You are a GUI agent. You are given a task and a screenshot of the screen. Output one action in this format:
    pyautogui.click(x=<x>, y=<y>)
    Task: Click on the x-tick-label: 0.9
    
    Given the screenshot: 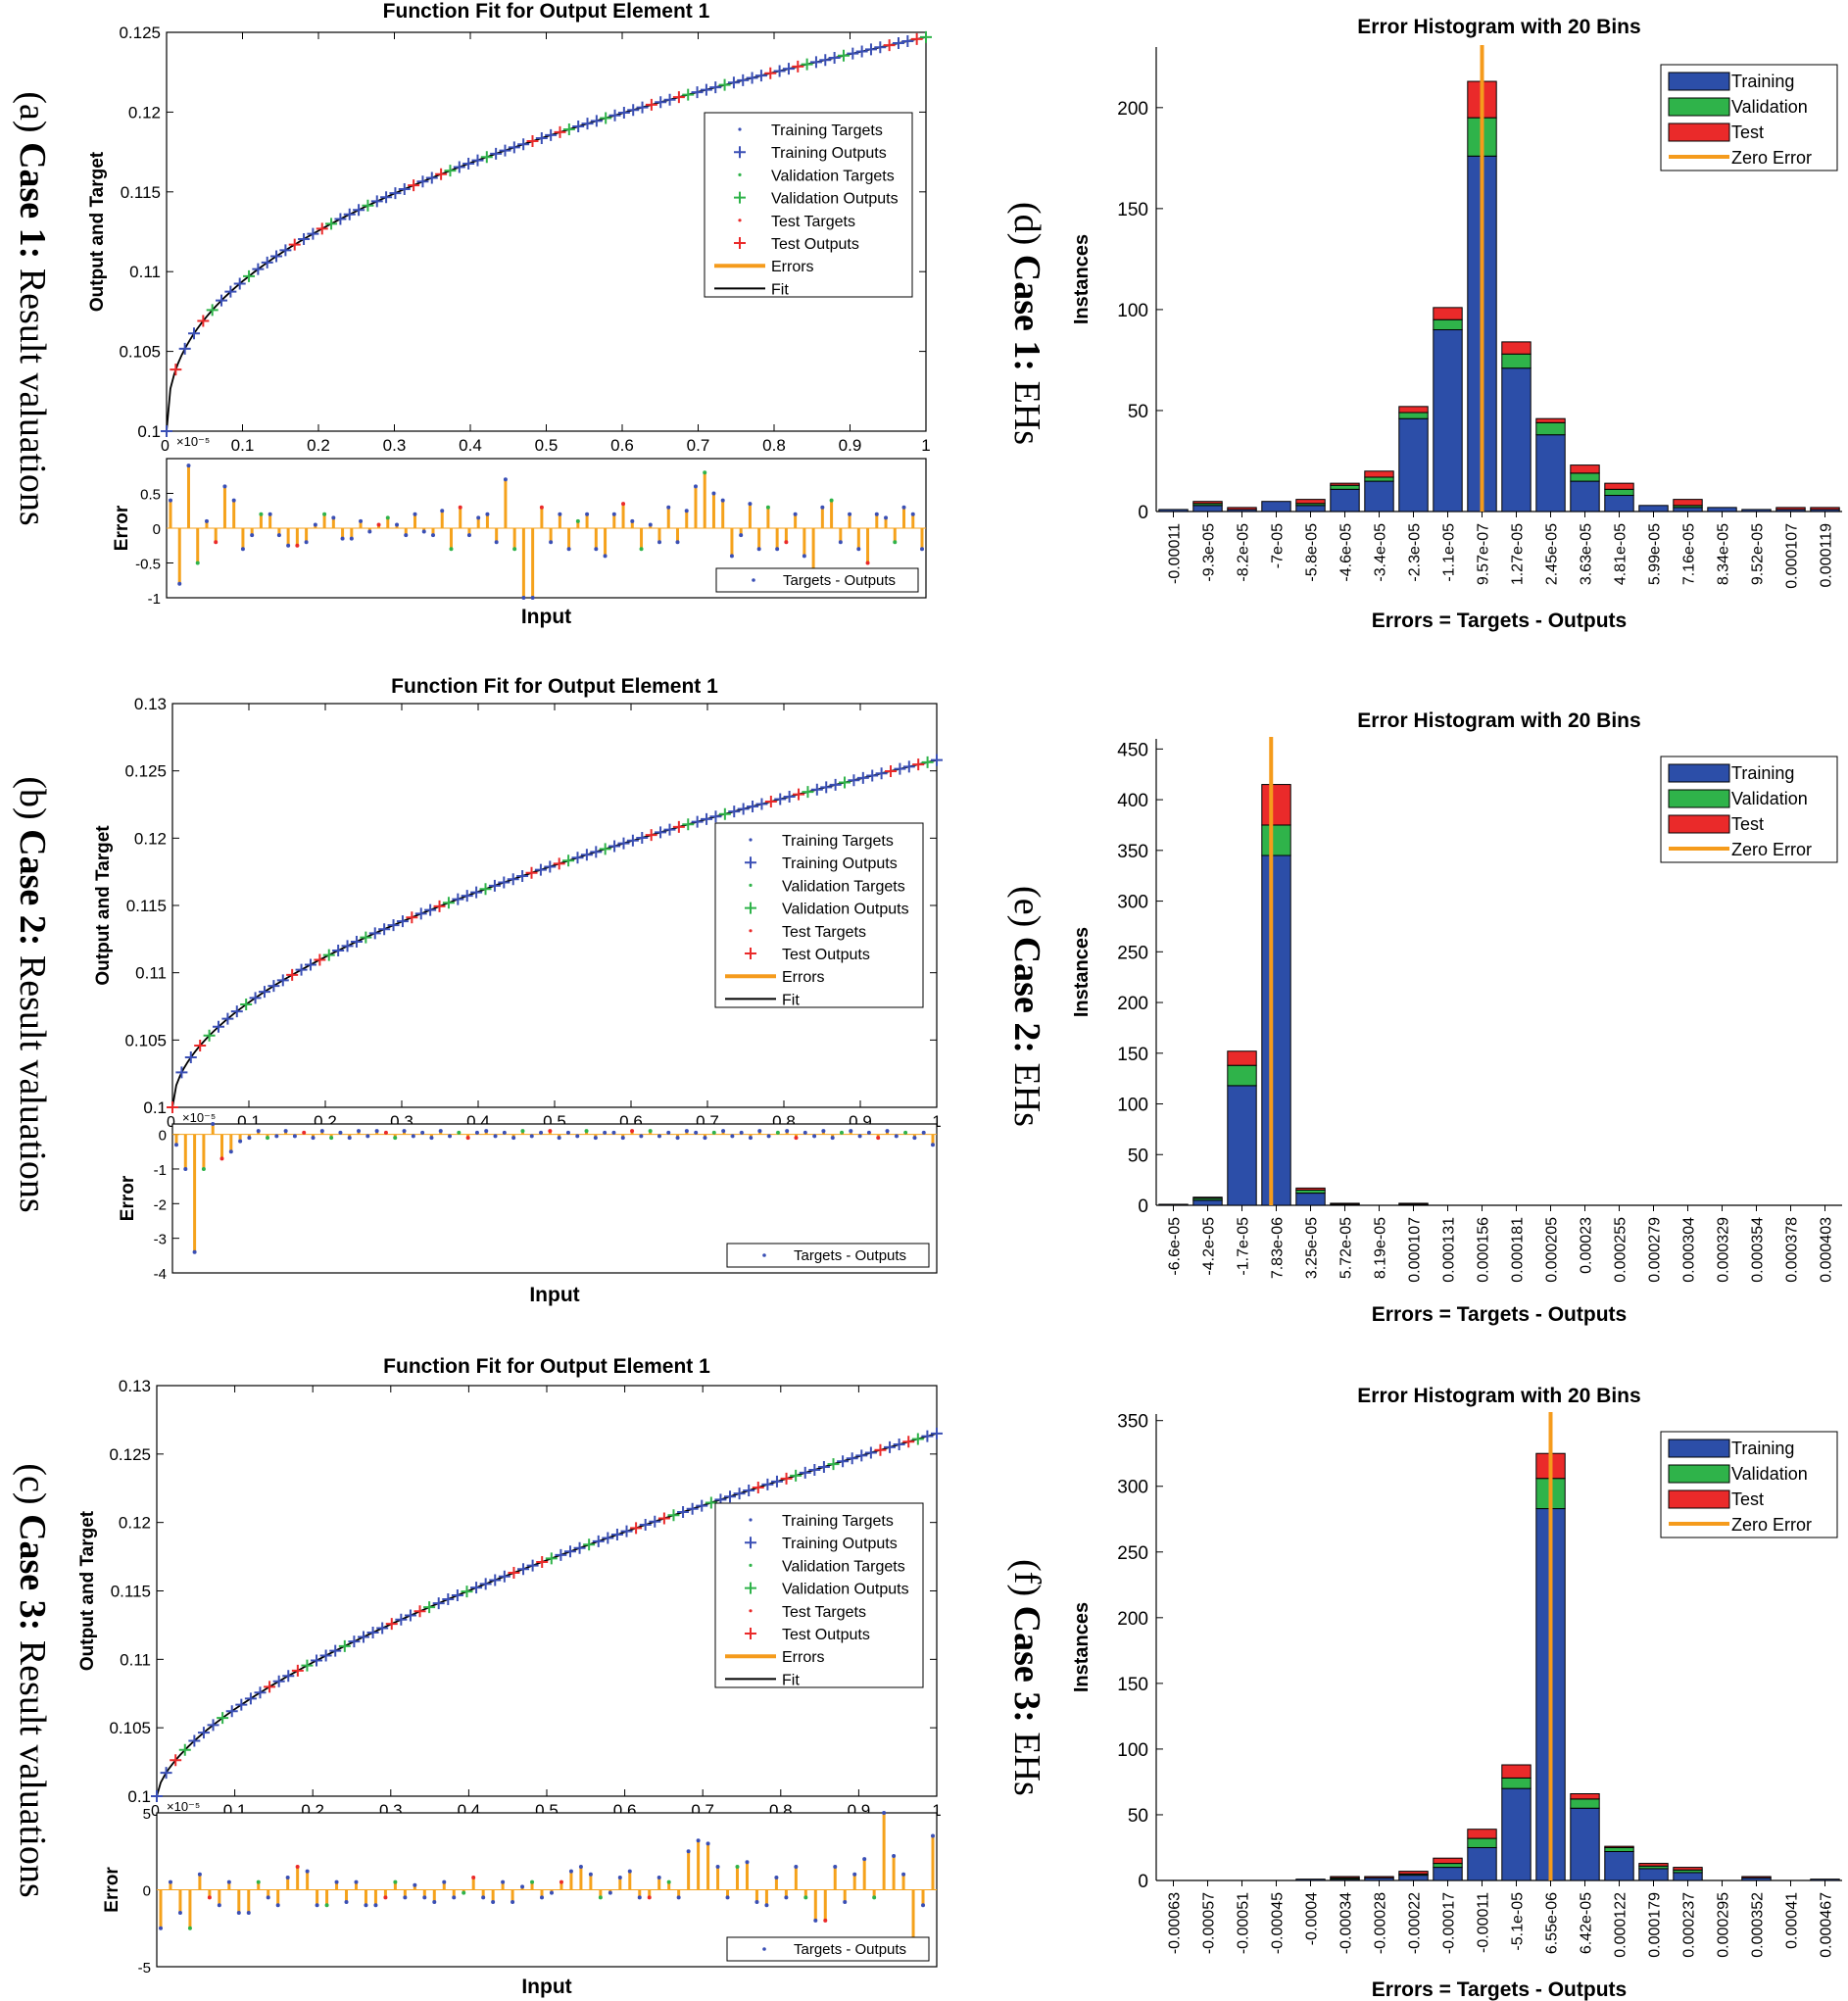 What is the action you would take?
    pyautogui.click(x=851, y=445)
    